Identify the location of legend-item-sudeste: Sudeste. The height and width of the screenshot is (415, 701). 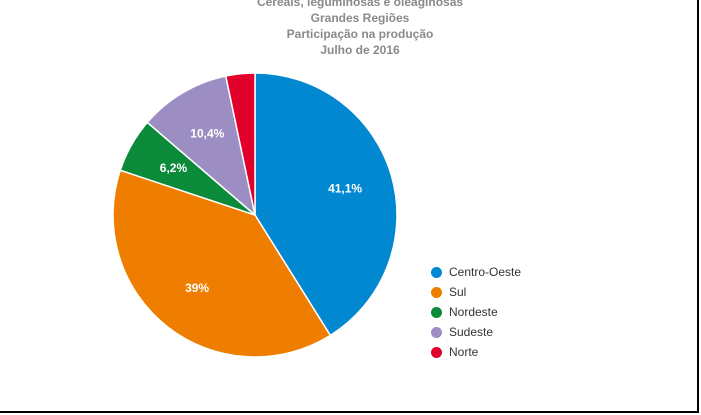
(476, 332).